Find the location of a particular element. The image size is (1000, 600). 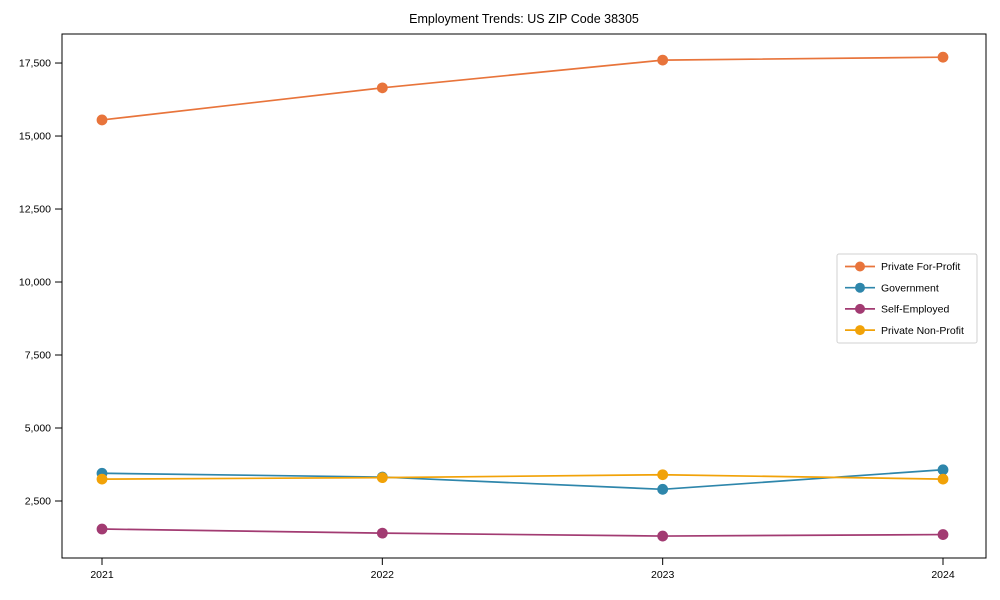

legend-box is located at coordinates (907, 298).